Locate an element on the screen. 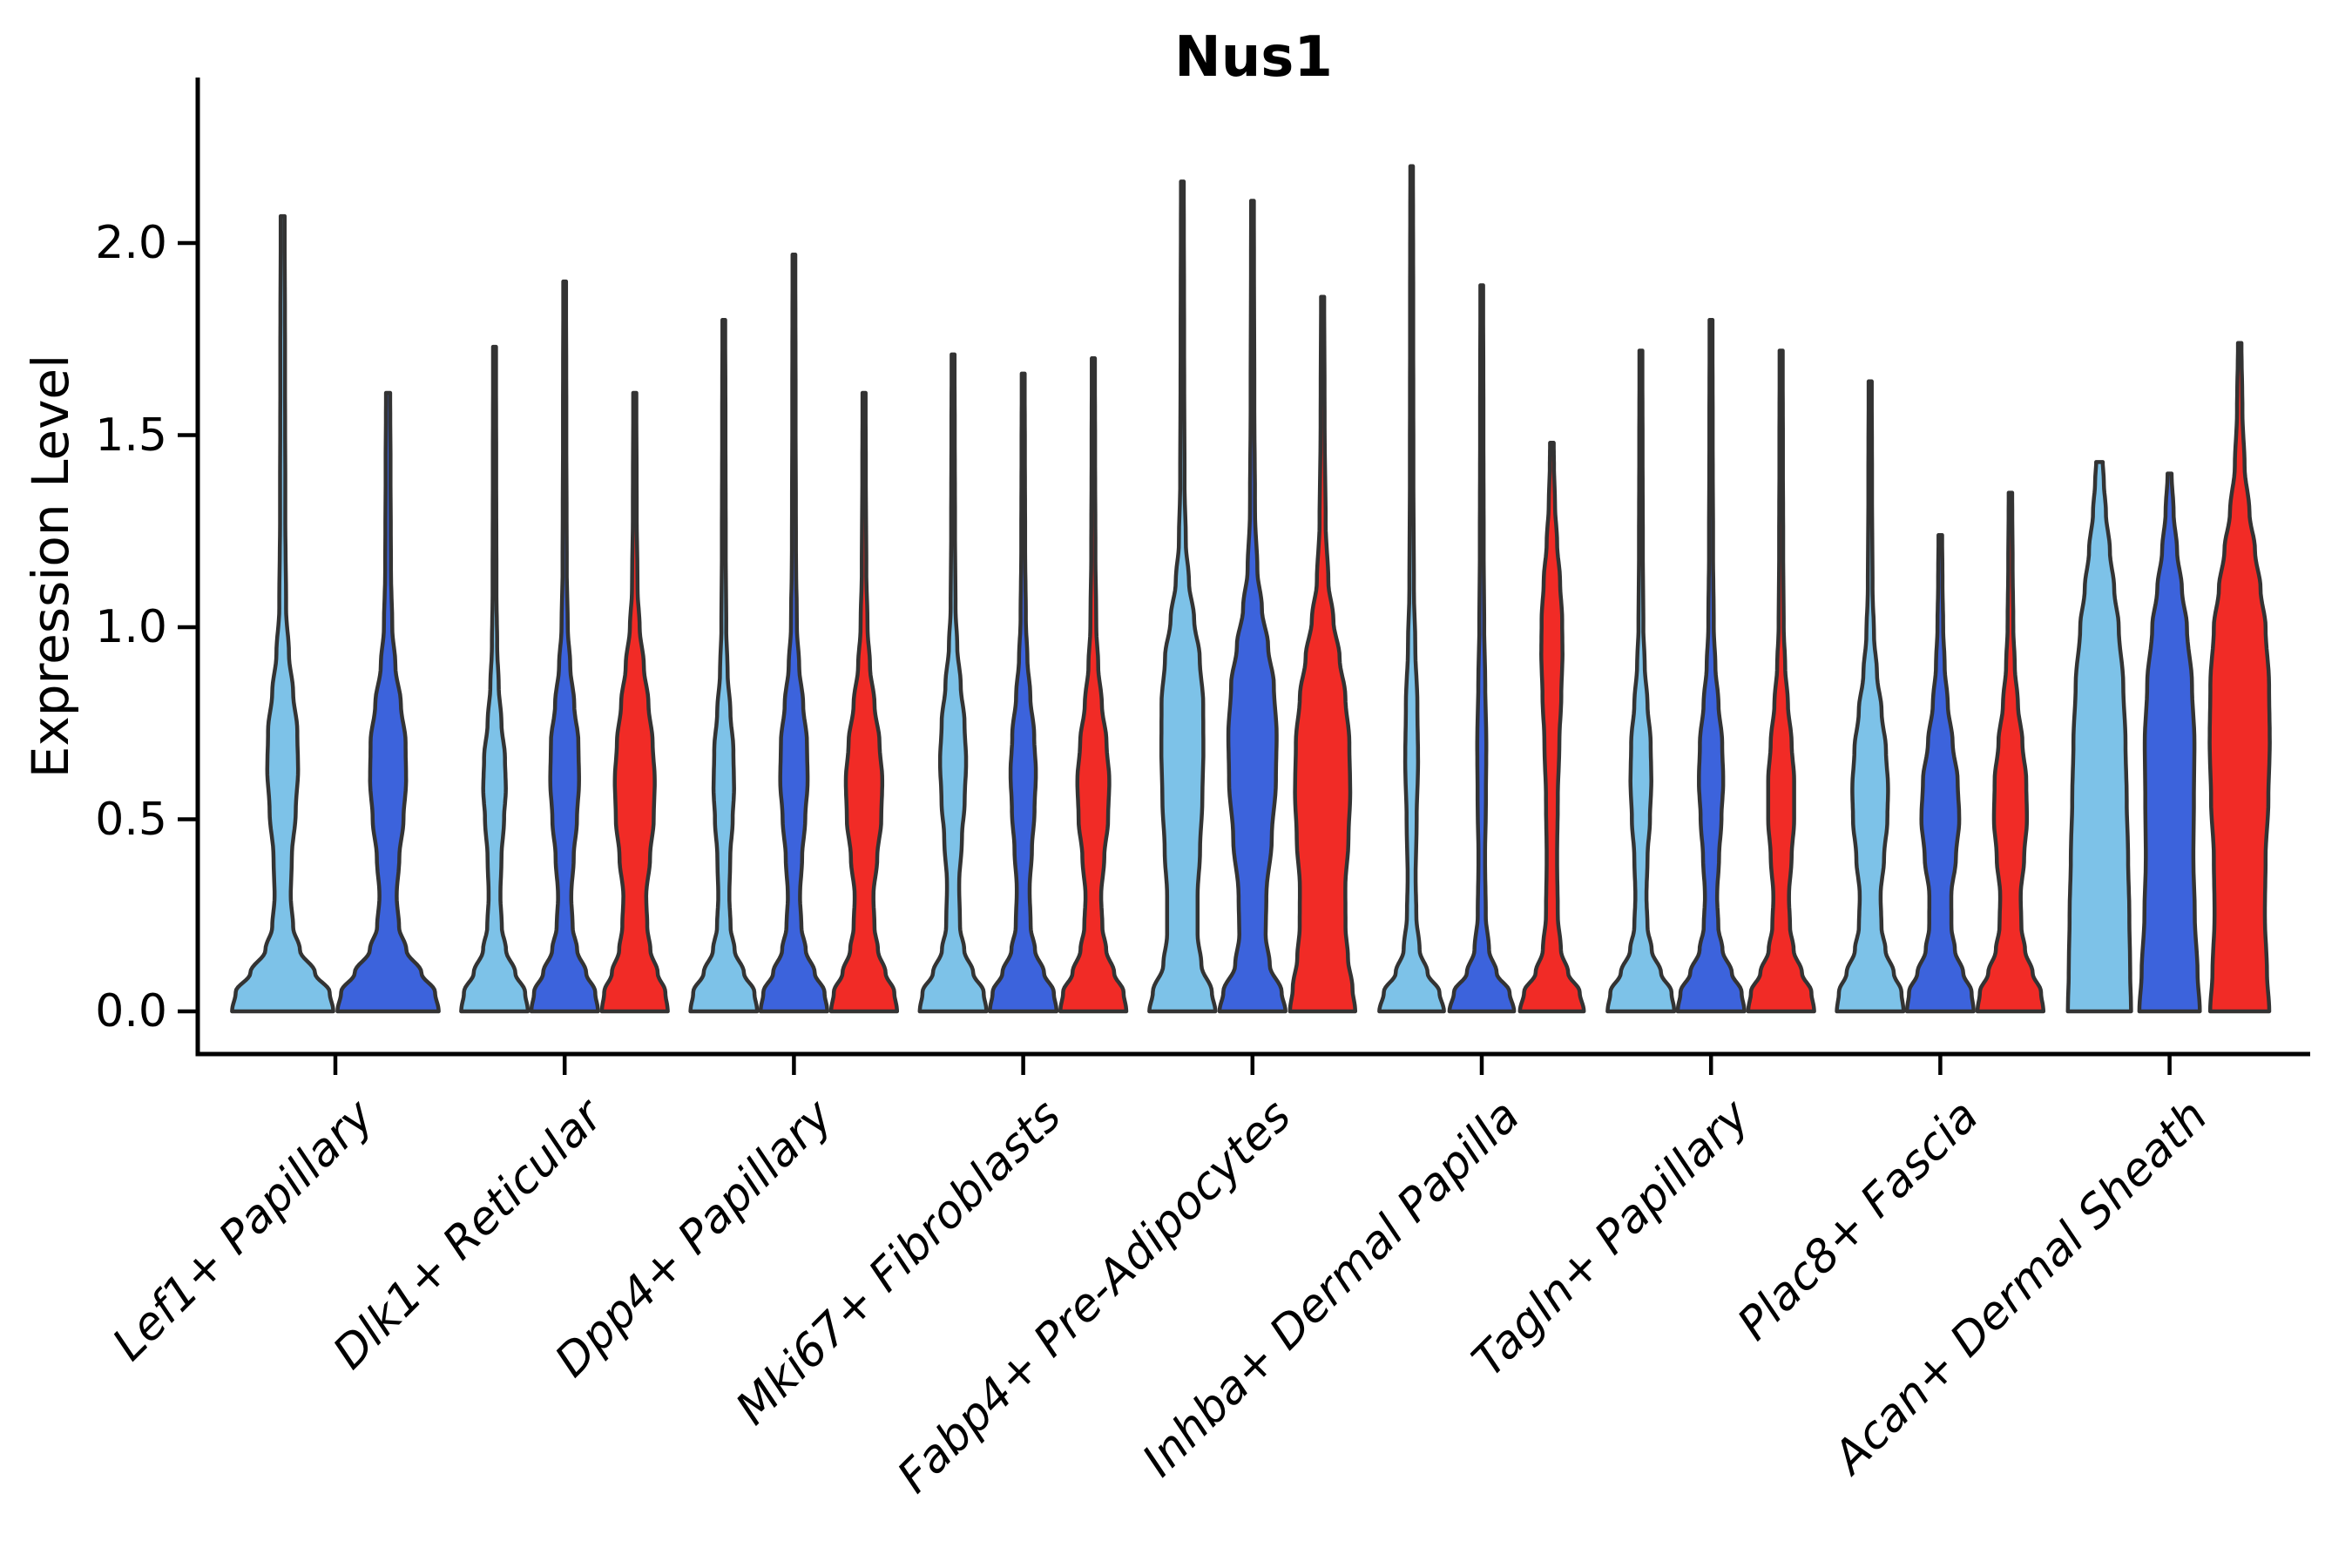 The image size is (2352, 1568). violin-plac8-fascia-red is located at coordinates (2010, 752).